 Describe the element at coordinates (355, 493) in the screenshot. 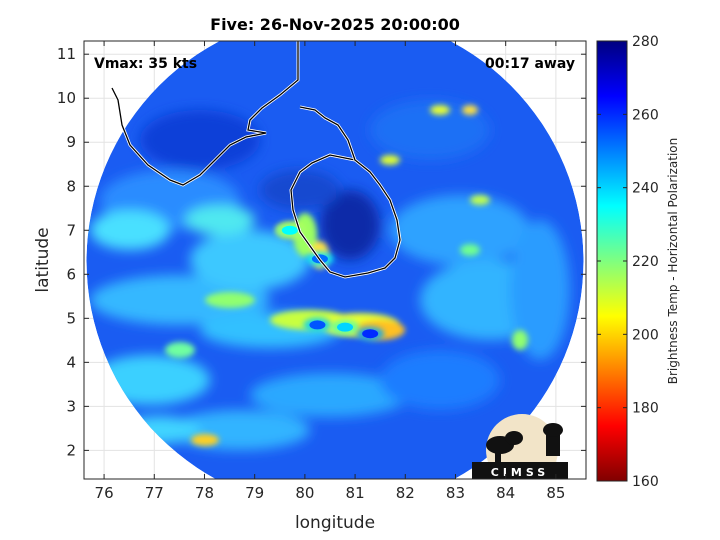

I see `x-tick-label: 81` at that location.